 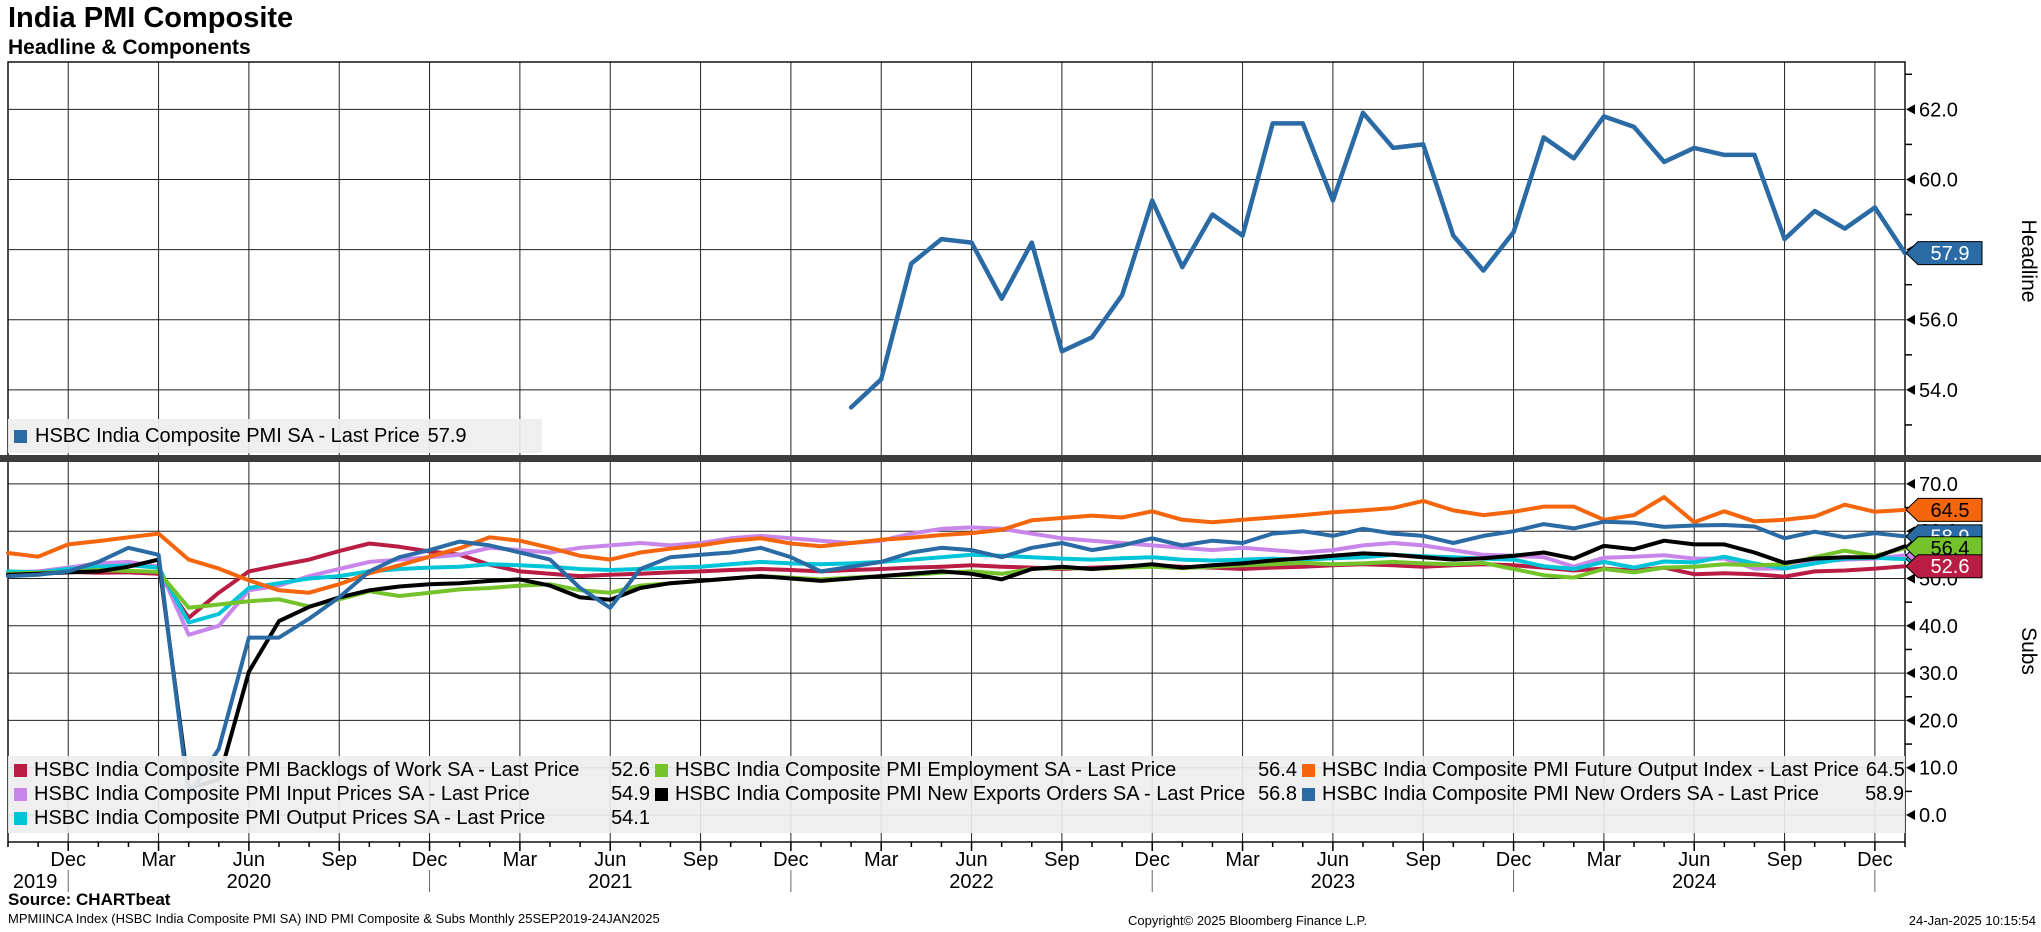 What do you see at coordinates (661, 794) in the screenshot?
I see `series-swatch-new-exports-orders` at bounding box center [661, 794].